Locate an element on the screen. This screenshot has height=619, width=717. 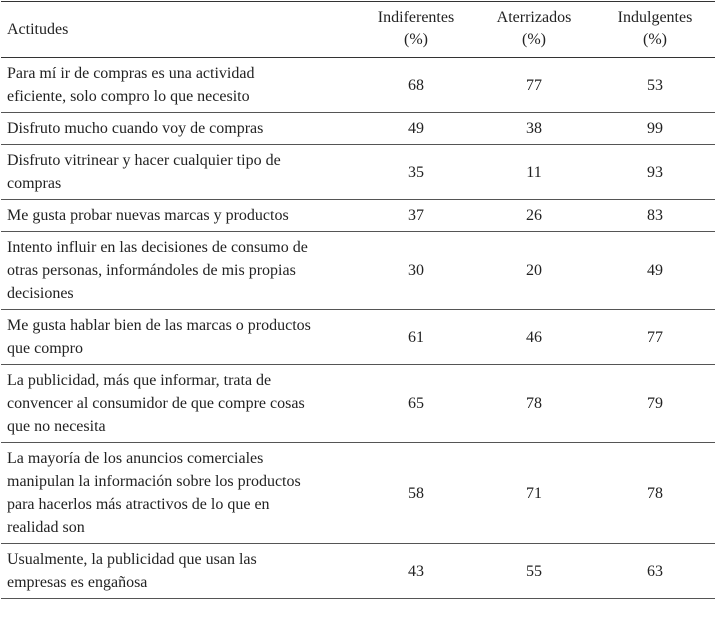
value-indiferentes: 35 is located at coordinates (416, 172).